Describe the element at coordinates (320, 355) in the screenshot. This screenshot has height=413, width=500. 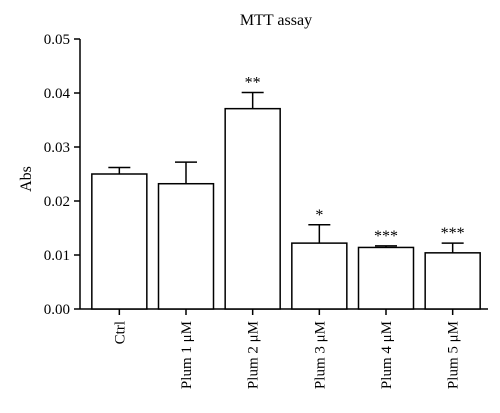
I see `x-tick-label-3: Plum 3 μM` at that location.